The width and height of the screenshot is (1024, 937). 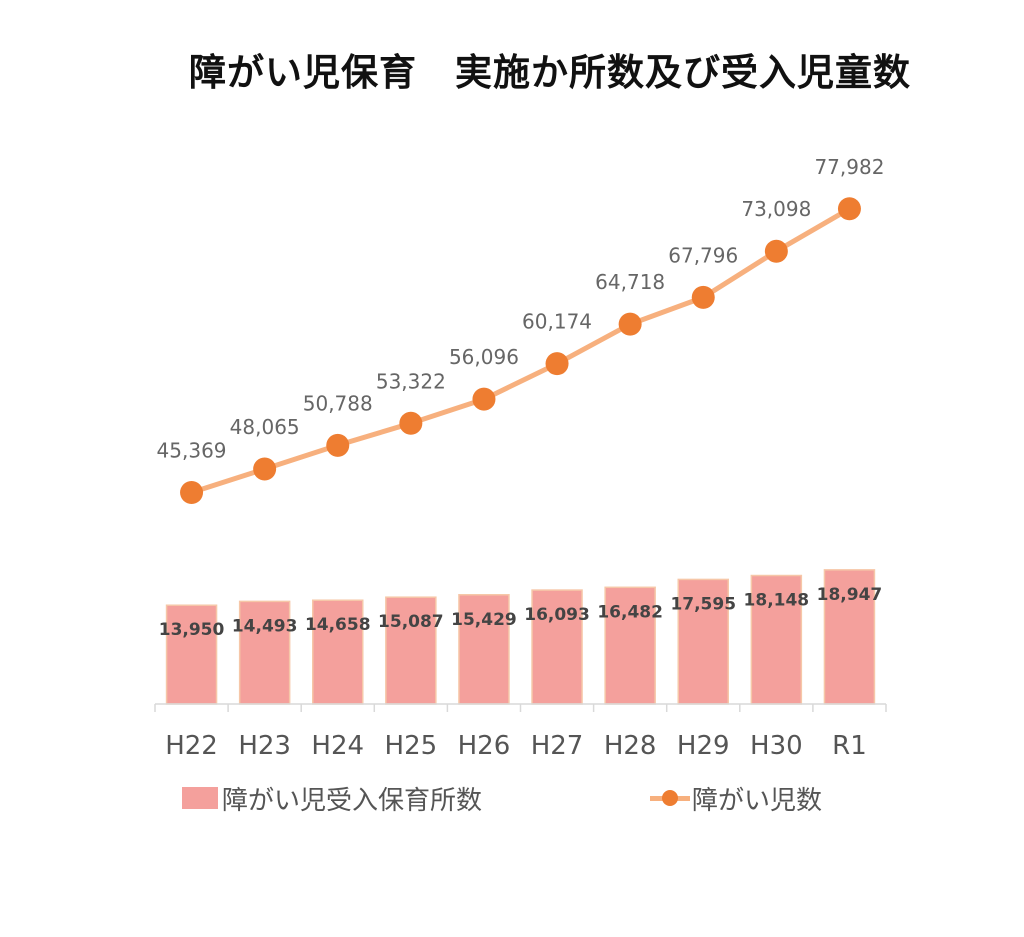 I want to click on x-tick-label-H28: H28, so click(x=630, y=746).